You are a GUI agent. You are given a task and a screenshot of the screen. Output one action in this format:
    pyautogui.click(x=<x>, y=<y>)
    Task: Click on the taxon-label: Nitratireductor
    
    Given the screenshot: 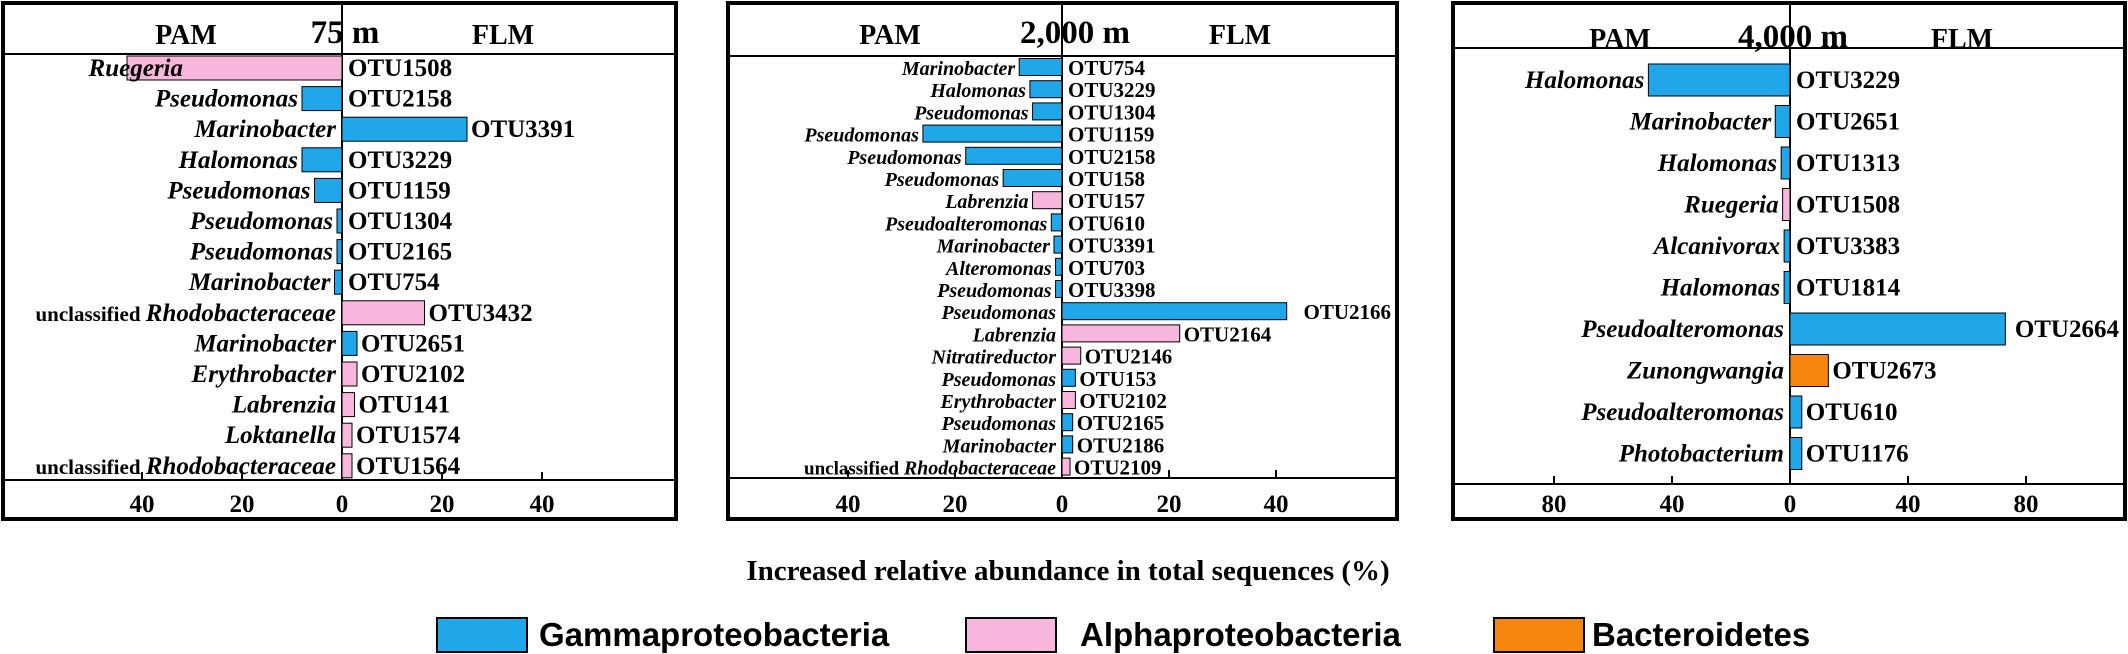 What is the action you would take?
    pyautogui.click(x=994, y=358)
    